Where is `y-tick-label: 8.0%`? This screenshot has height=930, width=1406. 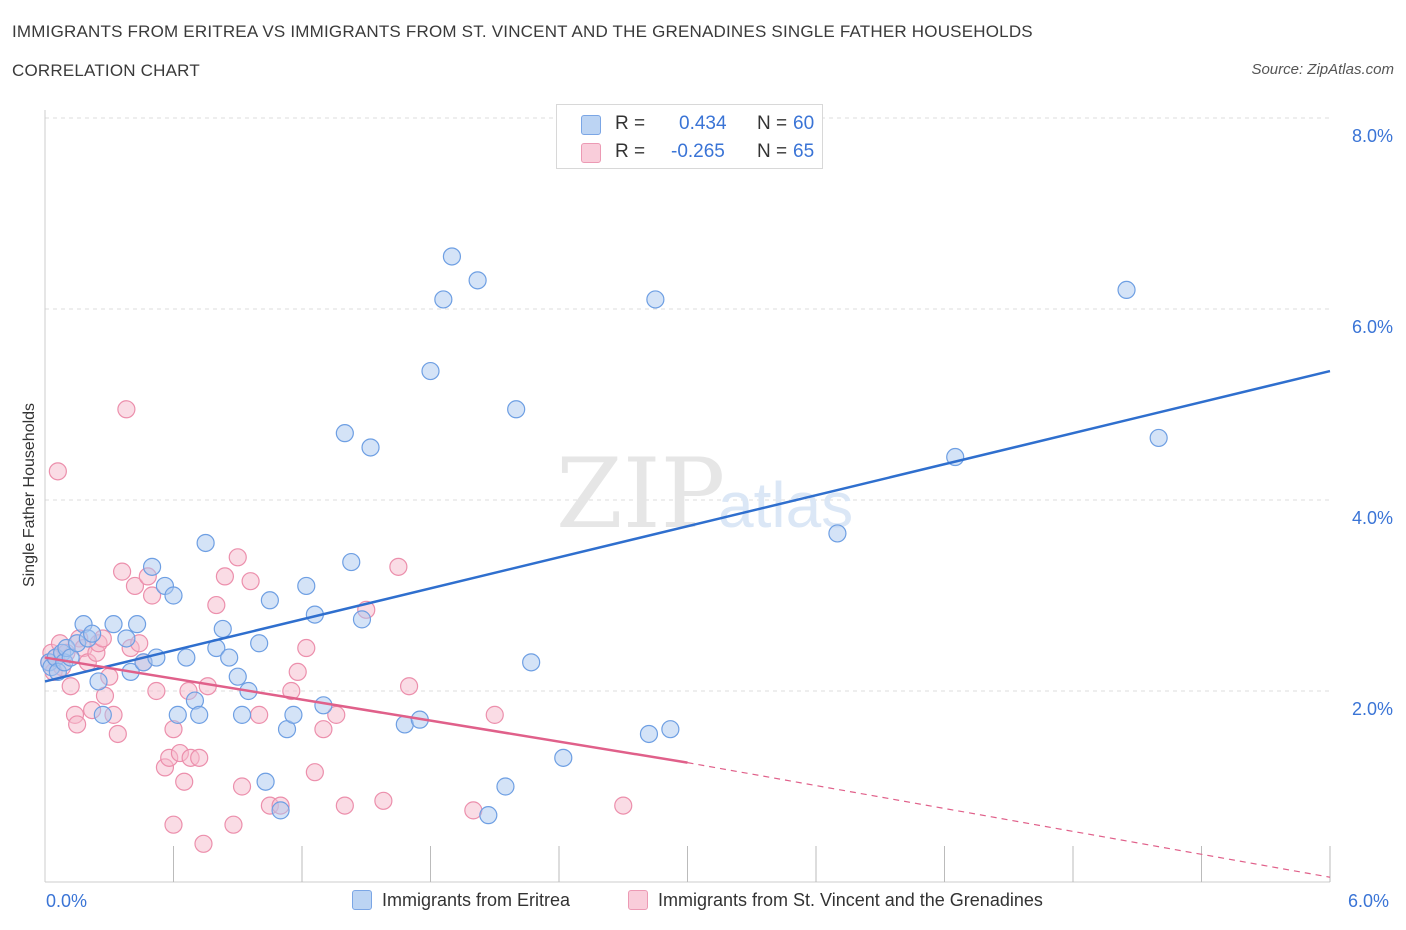
y-tick-label: 8.0% is located at coordinates (1372, 136).